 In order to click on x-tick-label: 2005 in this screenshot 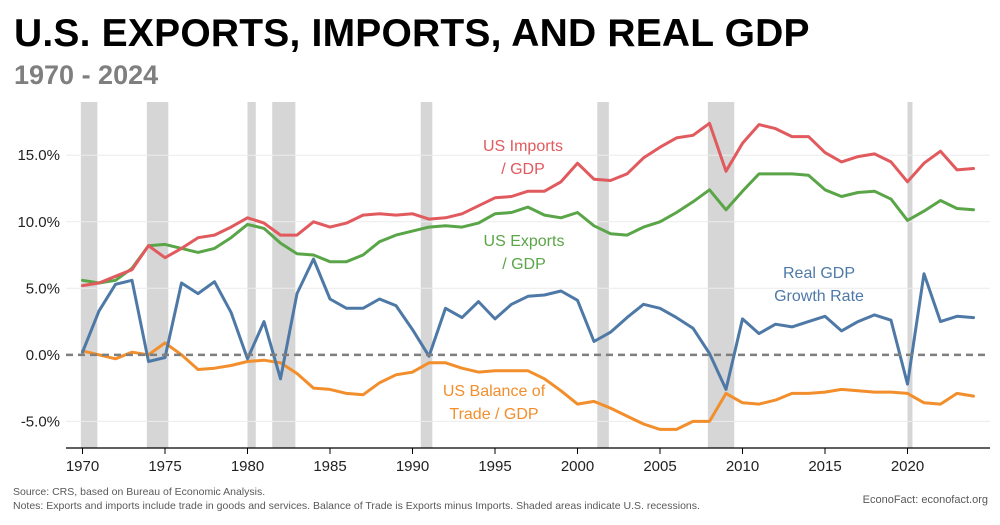, I will do `click(659, 466)`.